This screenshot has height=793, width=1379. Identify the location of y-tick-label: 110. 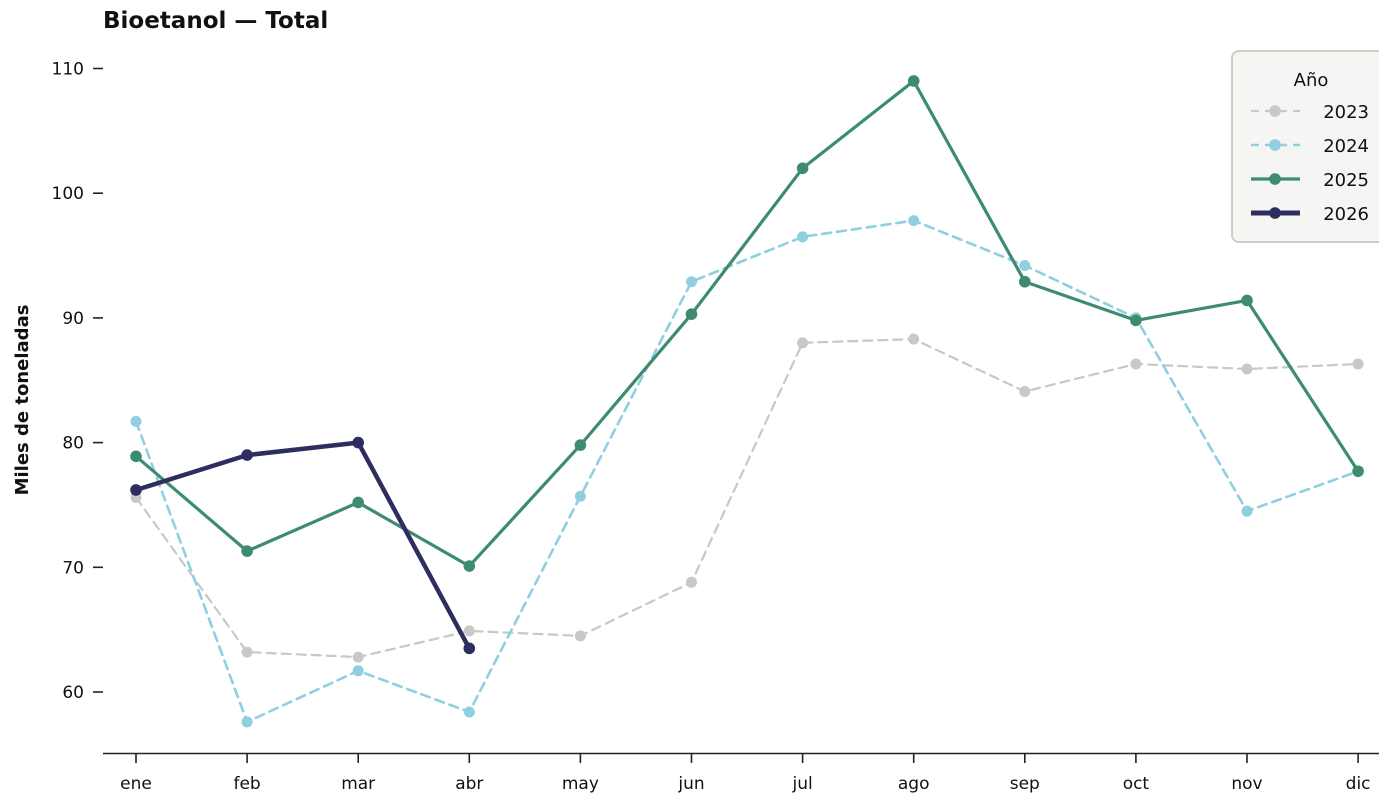
(68, 70).